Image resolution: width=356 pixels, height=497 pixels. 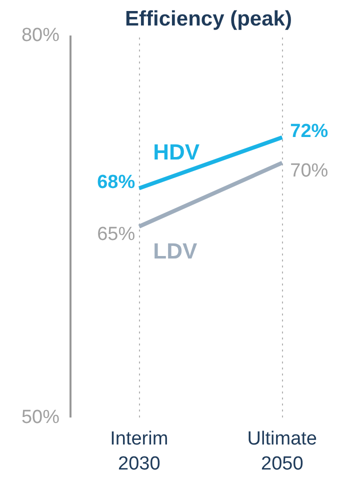 What do you see at coordinates (309, 171) in the screenshot?
I see `data-label: 70%` at bounding box center [309, 171].